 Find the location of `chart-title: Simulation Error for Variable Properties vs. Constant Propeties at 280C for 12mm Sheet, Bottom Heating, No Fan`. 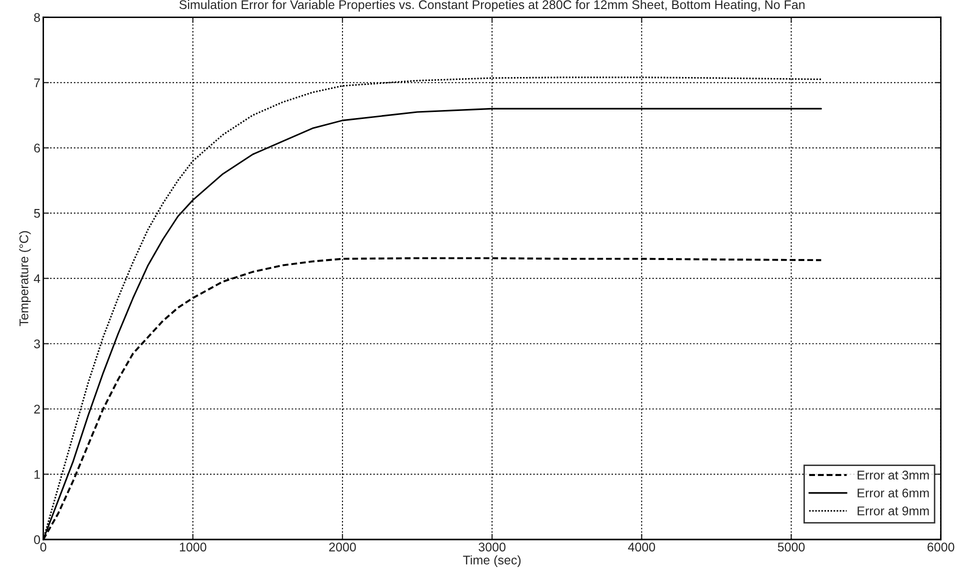

chart-title: Simulation Error for Variable Properties vs. Constant Propeties at 280C for 12mm Sheet, Bottom Heating, No Fan is located at coordinates (491, 6).